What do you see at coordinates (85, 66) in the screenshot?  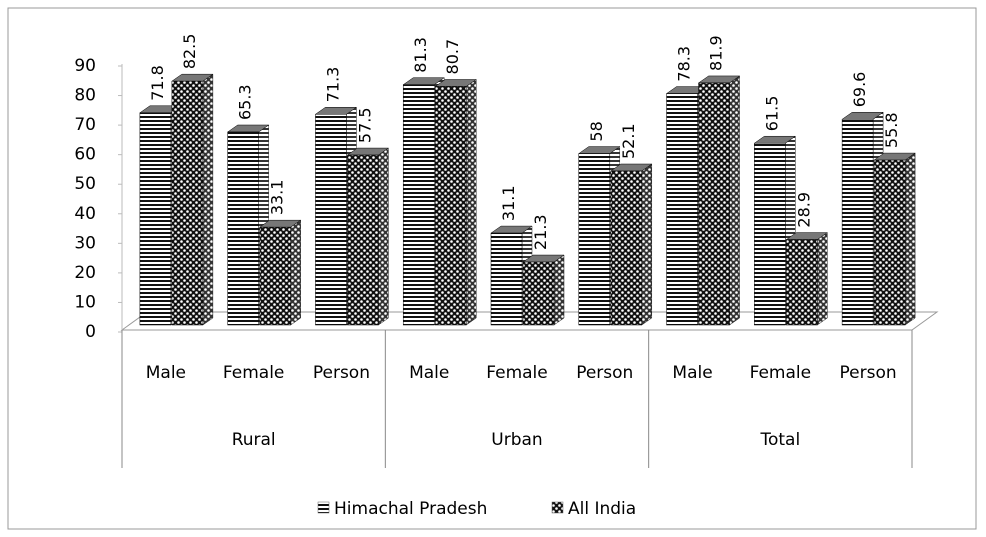 I see `y-tick-label: 90` at bounding box center [85, 66].